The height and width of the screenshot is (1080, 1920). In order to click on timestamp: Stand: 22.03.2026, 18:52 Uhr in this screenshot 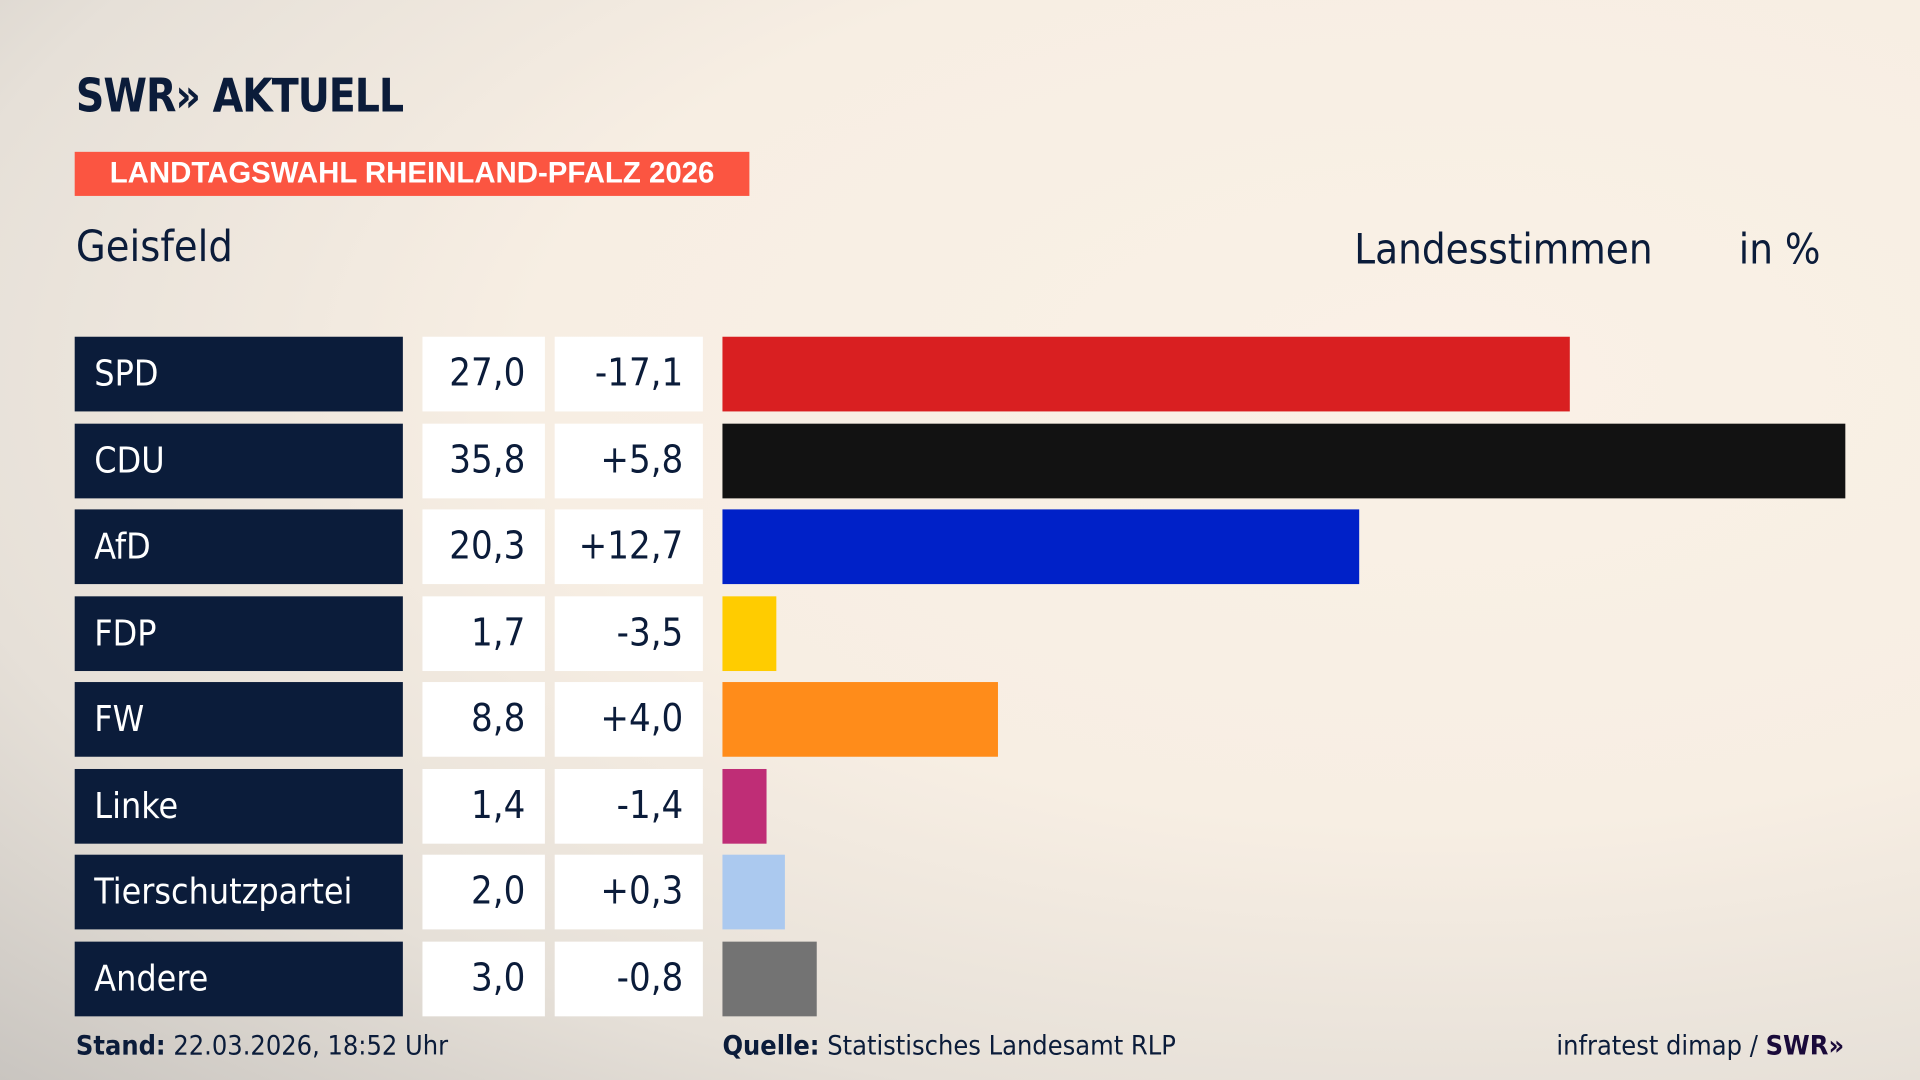, I will do `click(262, 1046)`.